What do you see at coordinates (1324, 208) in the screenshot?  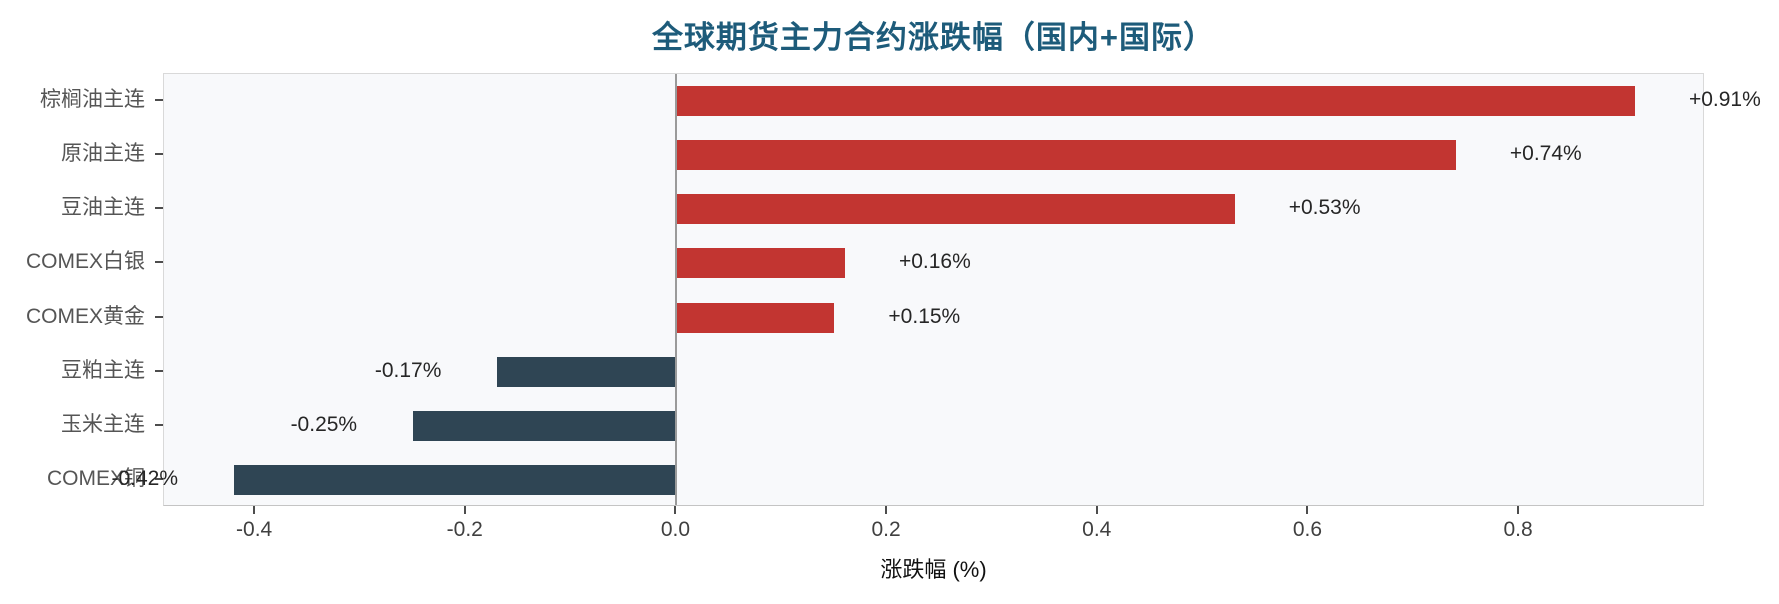 I see `bar-value-label: +0.53%` at bounding box center [1324, 208].